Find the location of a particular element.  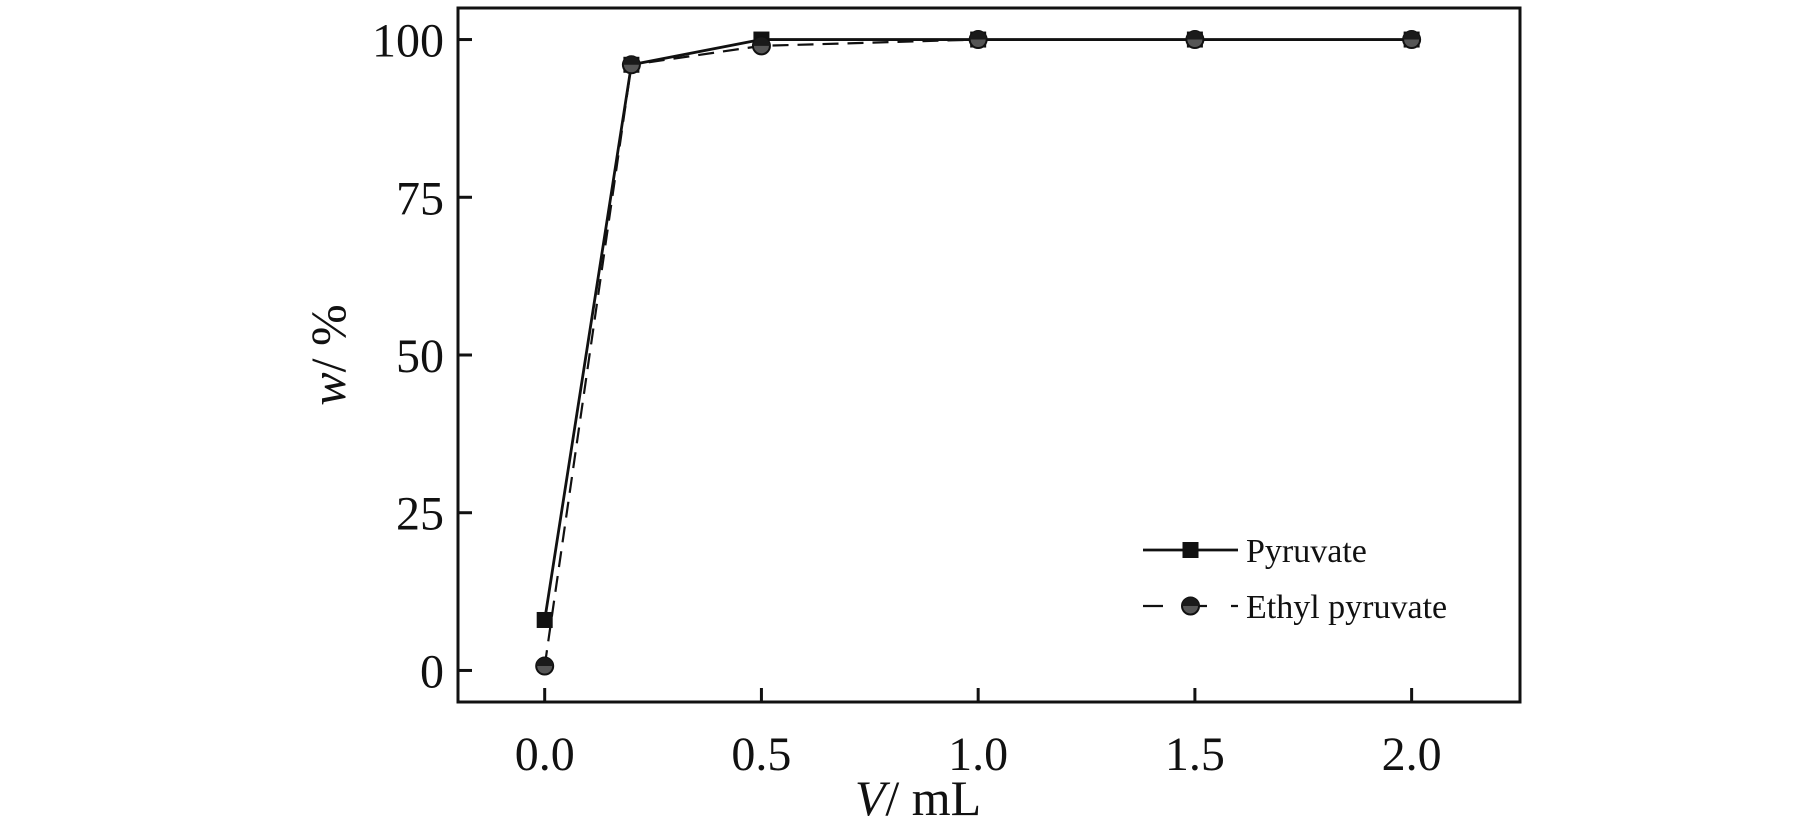

y-tick-label: 100 is located at coordinates (408, 41).